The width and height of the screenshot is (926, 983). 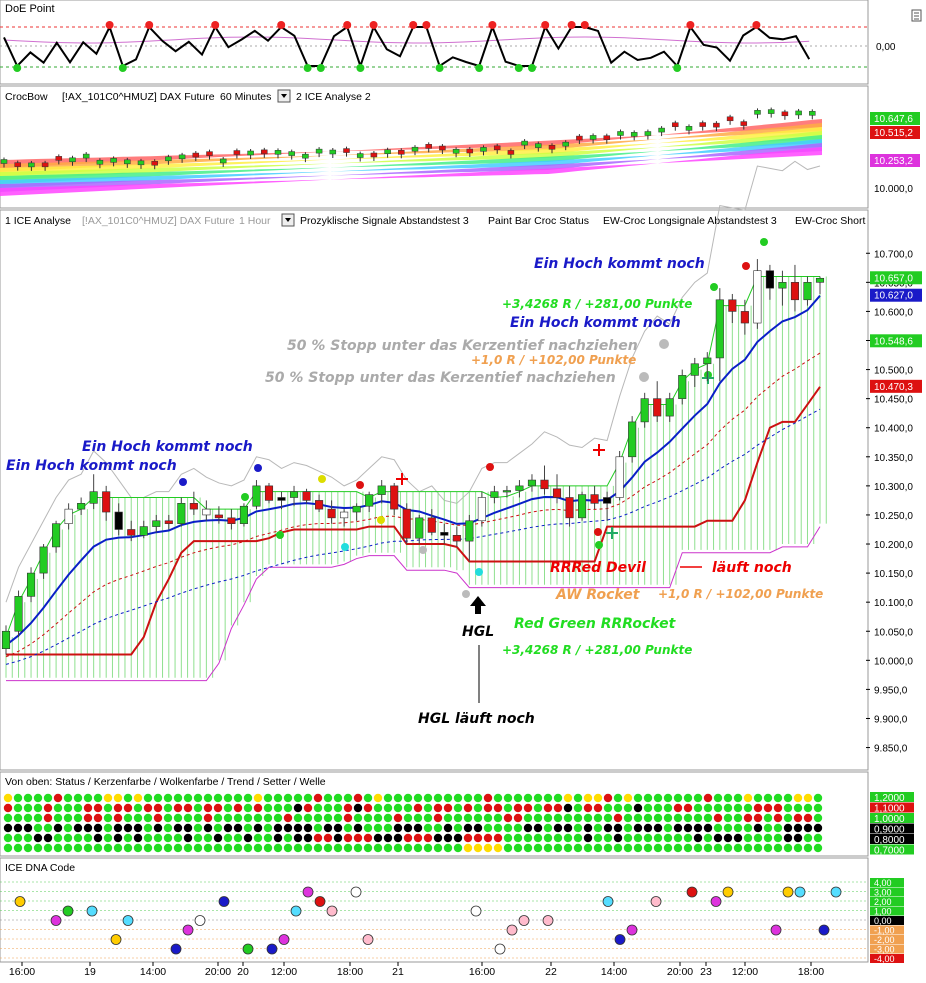 What do you see at coordinates (690, 221) in the screenshot?
I see `main-study-3: EW-Croc Longsignale Abstandstest 3` at bounding box center [690, 221].